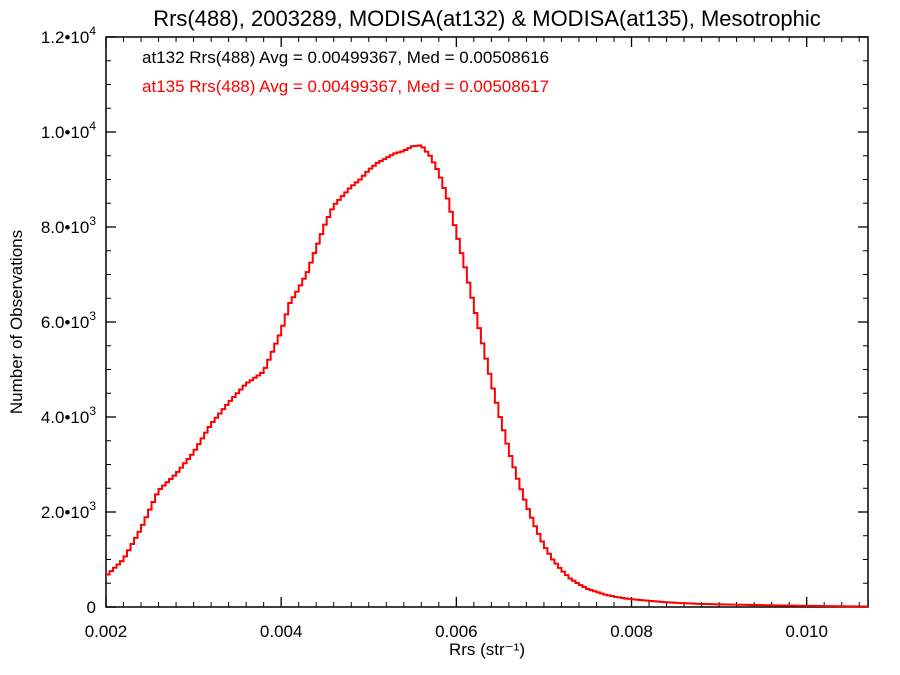 This screenshot has width=900, height=675. I want to click on y-tick-label: 1.0•104, so click(69, 130).